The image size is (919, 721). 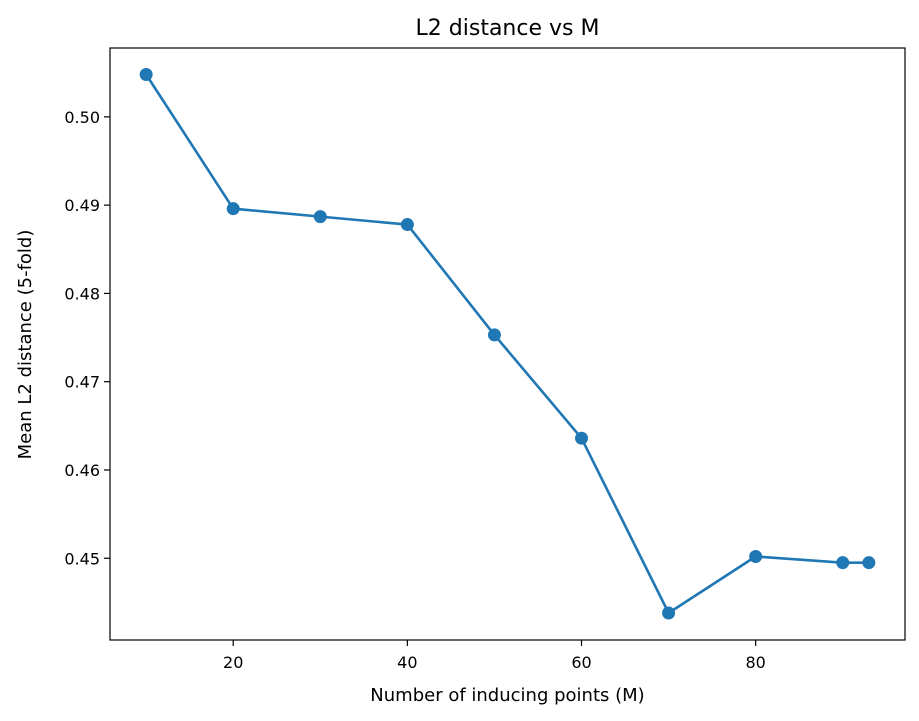 I want to click on x-tick-label: 20, so click(x=233, y=662).